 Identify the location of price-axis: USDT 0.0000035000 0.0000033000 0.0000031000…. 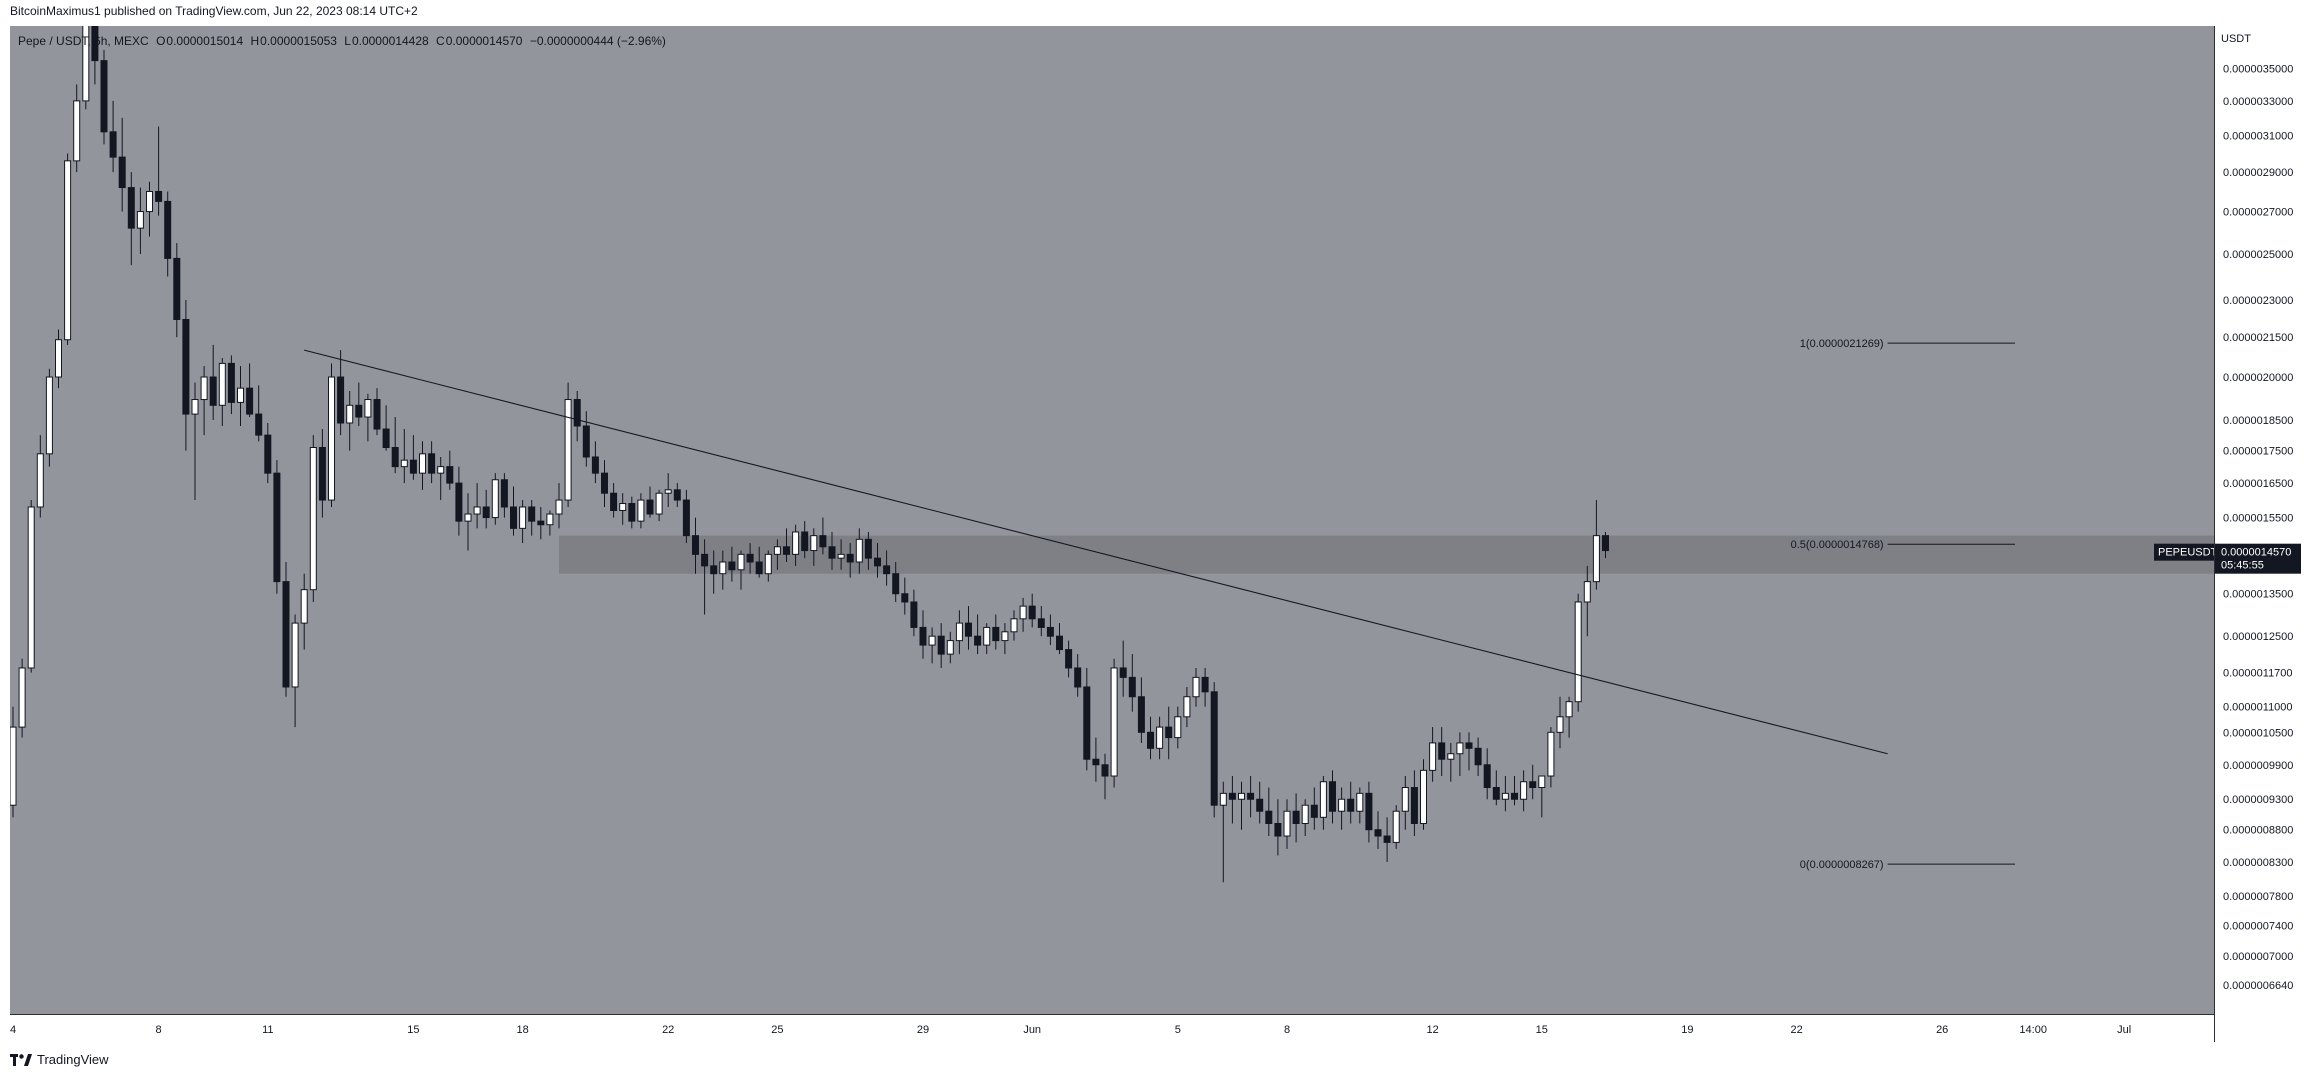
(2264, 534).